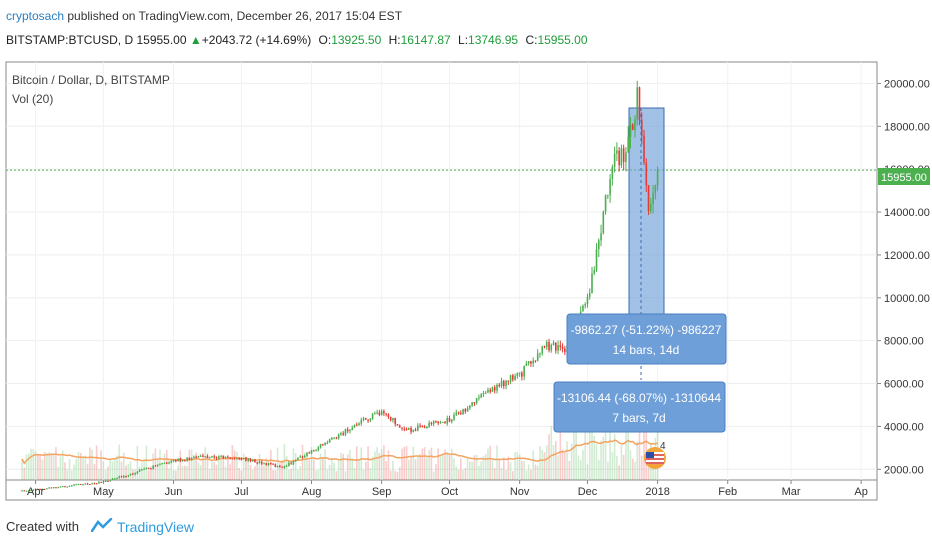  Describe the element at coordinates (155, 526) in the screenshot. I see `tradingview-brand-link: TradingView` at that location.